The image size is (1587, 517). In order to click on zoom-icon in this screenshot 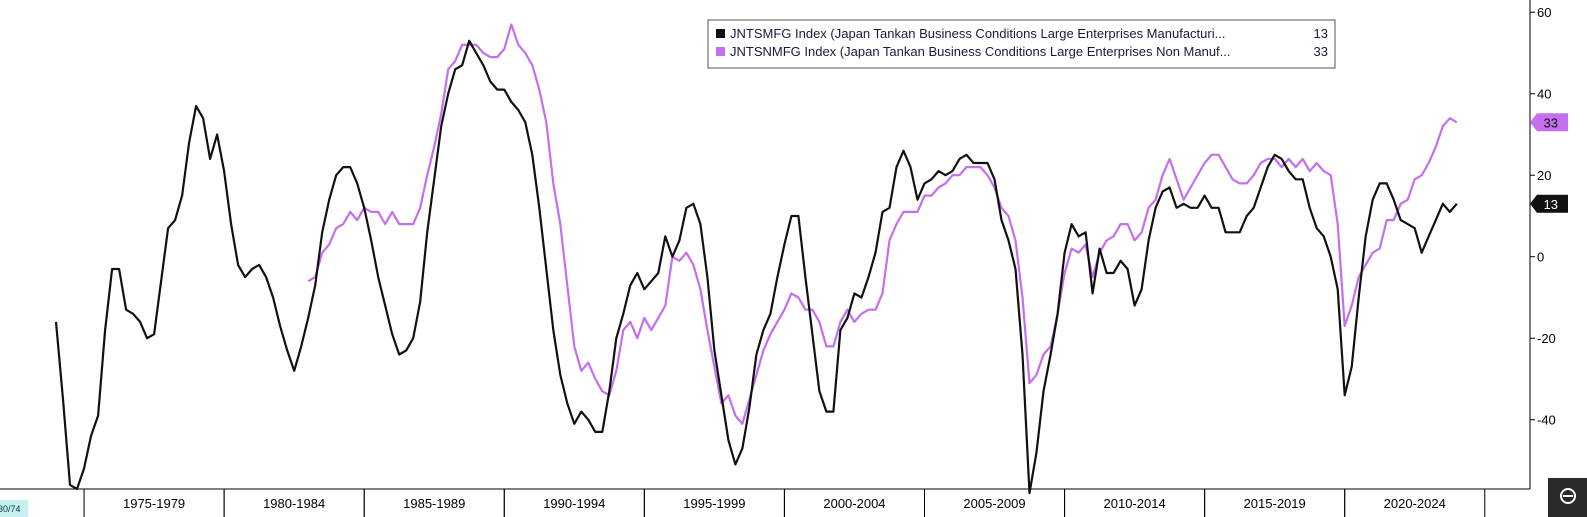, I will do `click(1568, 496)`.